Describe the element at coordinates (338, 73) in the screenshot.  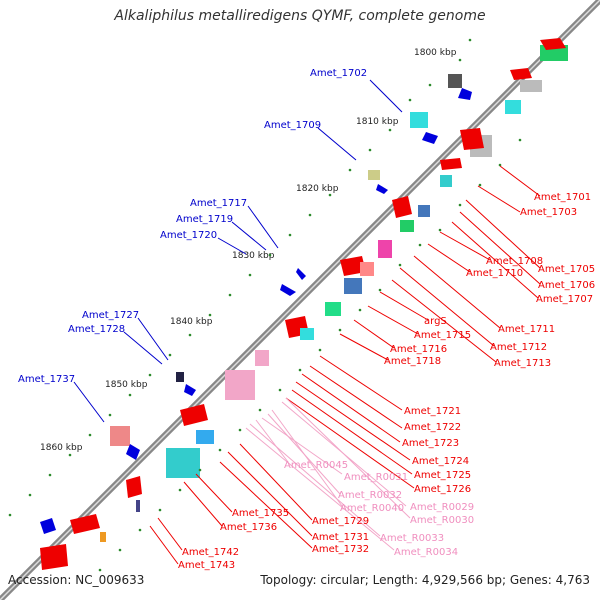
I see `gene-label: Amet_1702` at that location.